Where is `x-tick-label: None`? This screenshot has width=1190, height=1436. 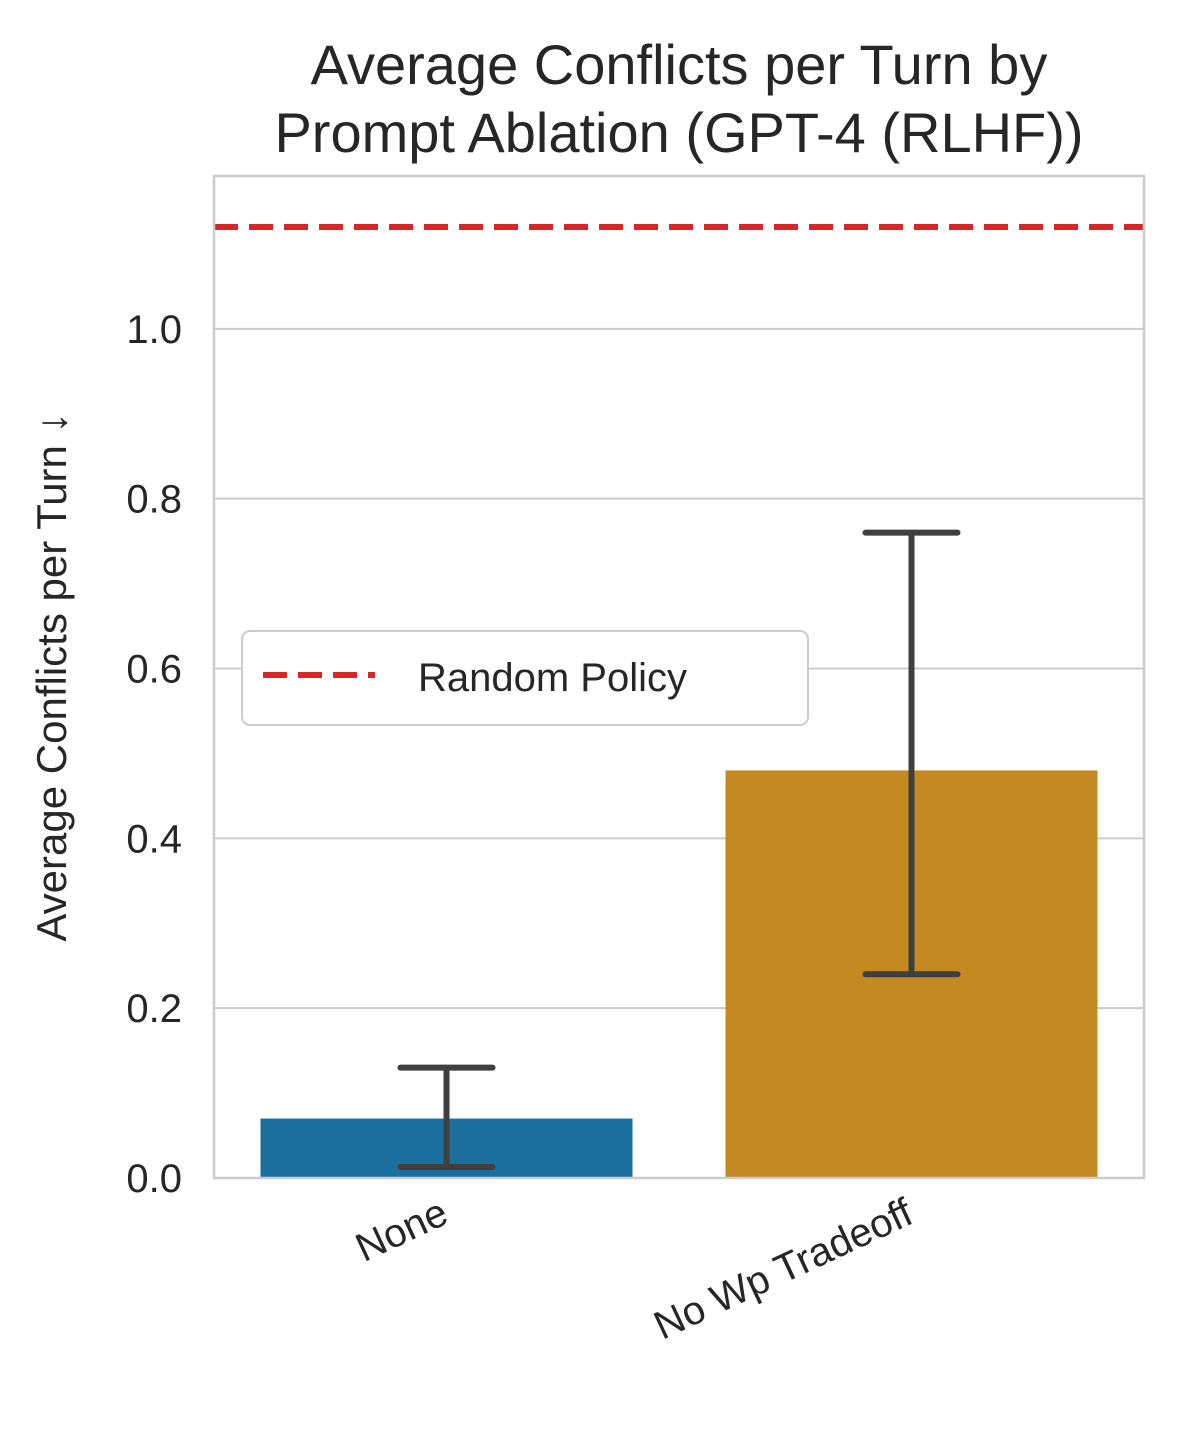
x-tick-label: None is located at coordinates (401, 1230).